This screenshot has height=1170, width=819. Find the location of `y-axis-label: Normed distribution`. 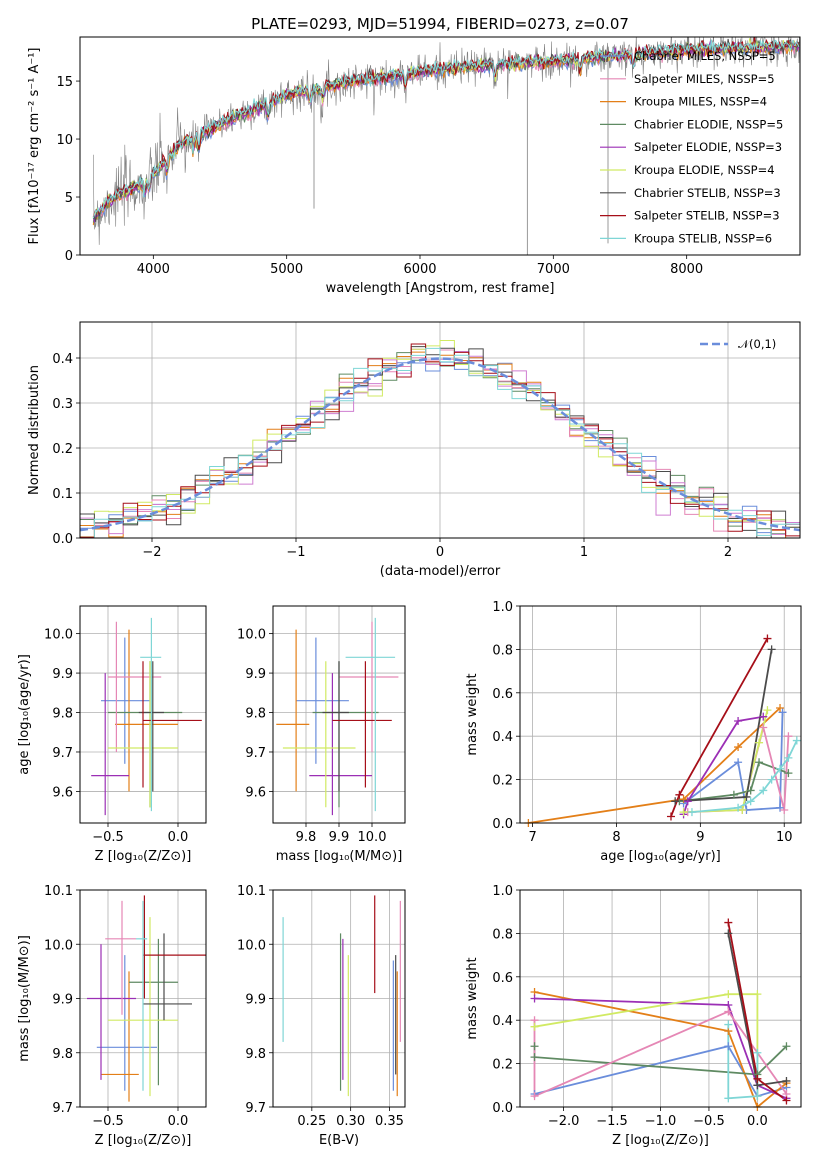

y-axis-label: Normed distribution is located at coordinates (34, 430).